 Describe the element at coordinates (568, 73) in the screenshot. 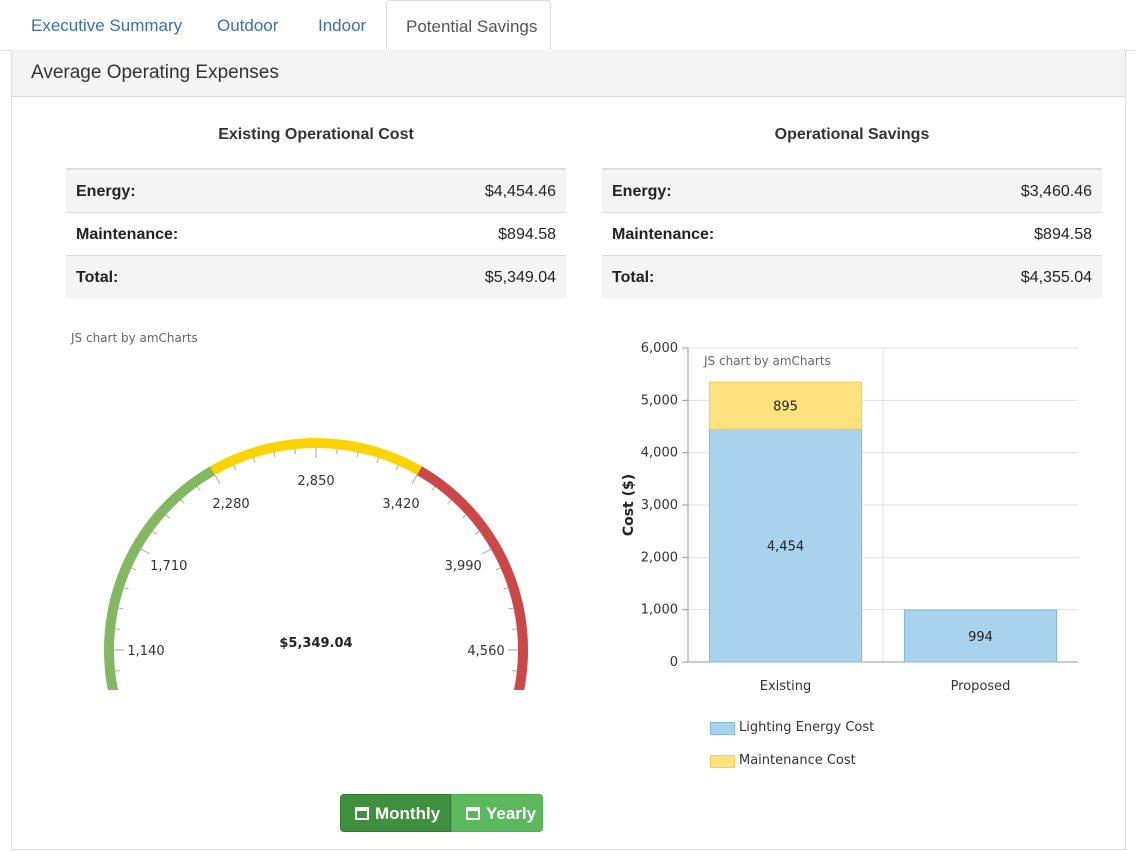

I see `panel-heading: Average Operating Expenses` at that location.